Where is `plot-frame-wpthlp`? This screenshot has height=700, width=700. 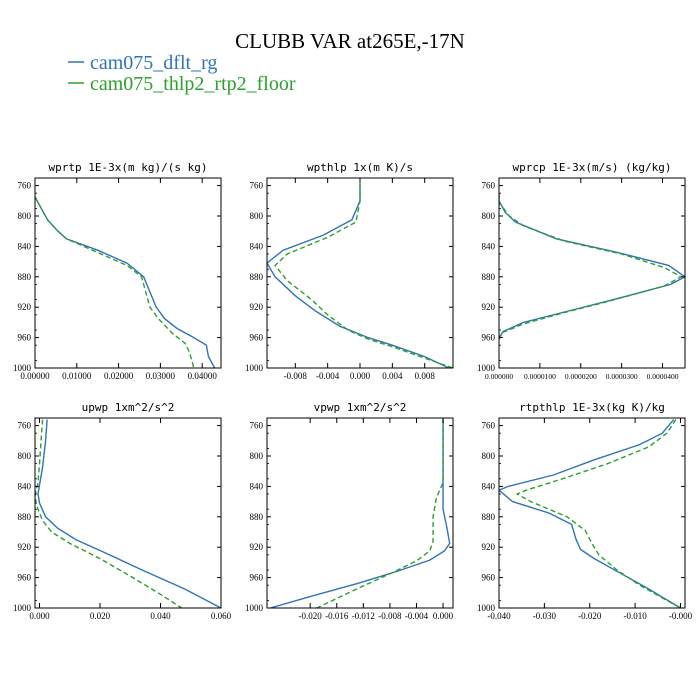 plot-frame-wpthlp is located at coordinates (360, 273).